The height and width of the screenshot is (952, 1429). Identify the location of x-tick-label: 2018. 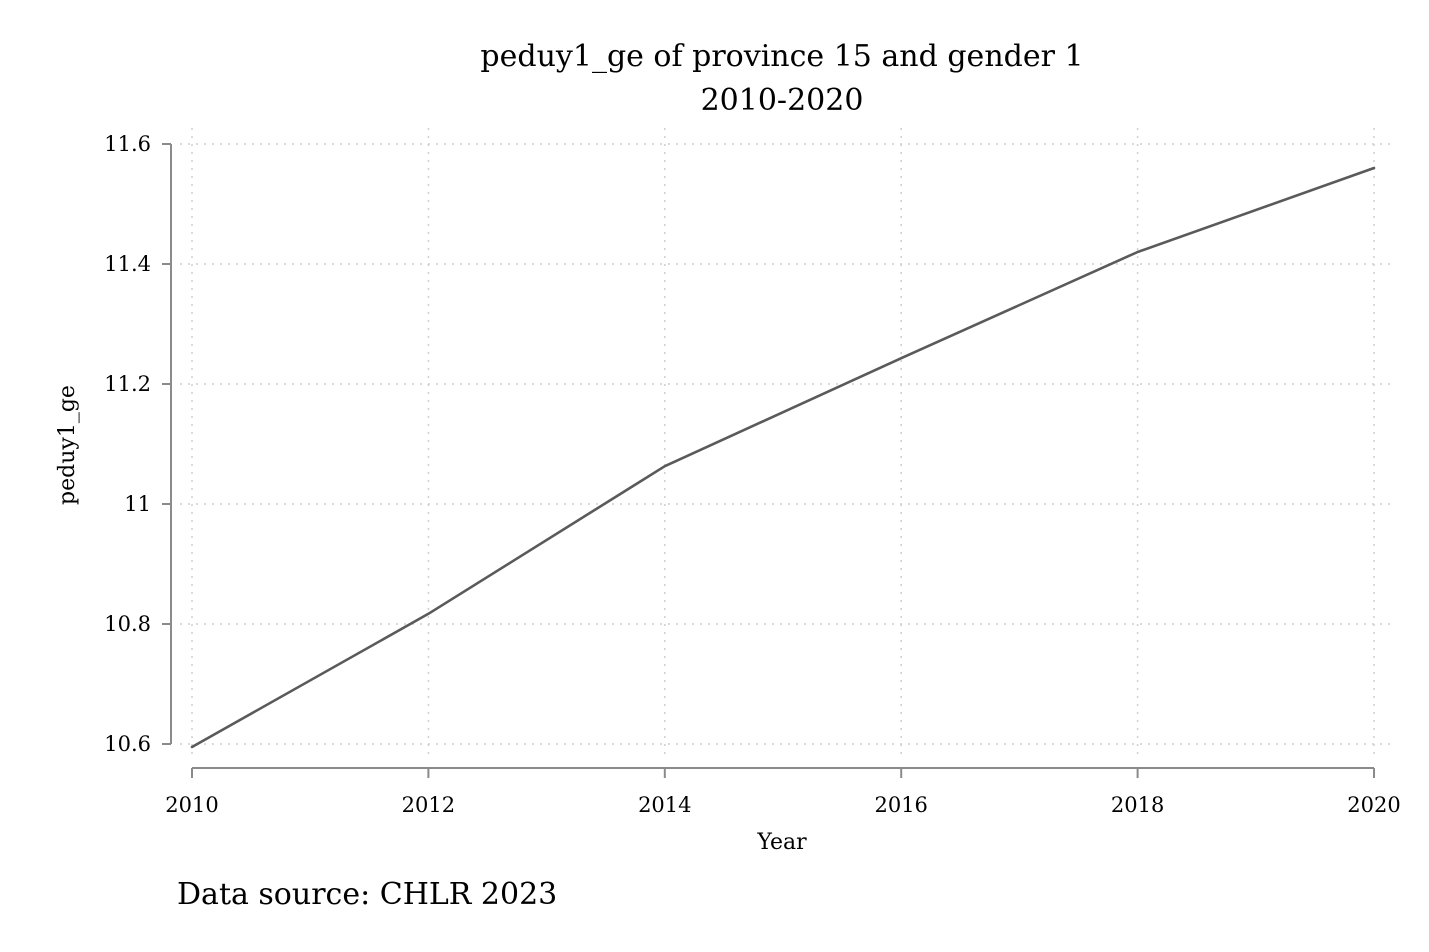
(1137, 805).